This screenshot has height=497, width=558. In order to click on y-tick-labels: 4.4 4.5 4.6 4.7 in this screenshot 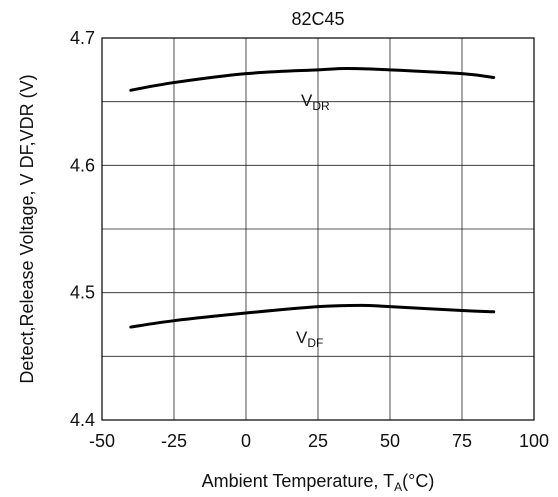, I will do `click(82, 229)`.